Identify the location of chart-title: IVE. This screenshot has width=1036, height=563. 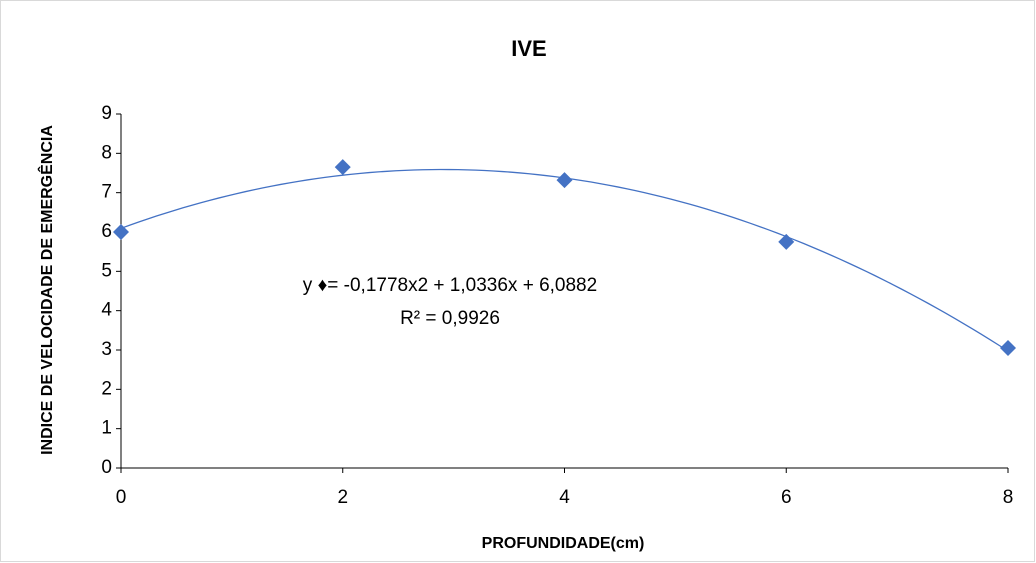
(528, 48).